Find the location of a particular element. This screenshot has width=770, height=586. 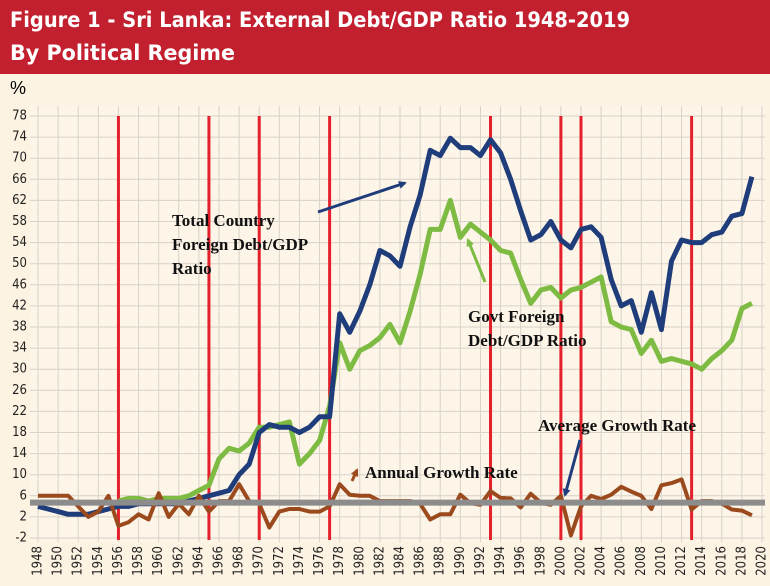

x-tick-label: 1974 is located at coordinates (299, 561).